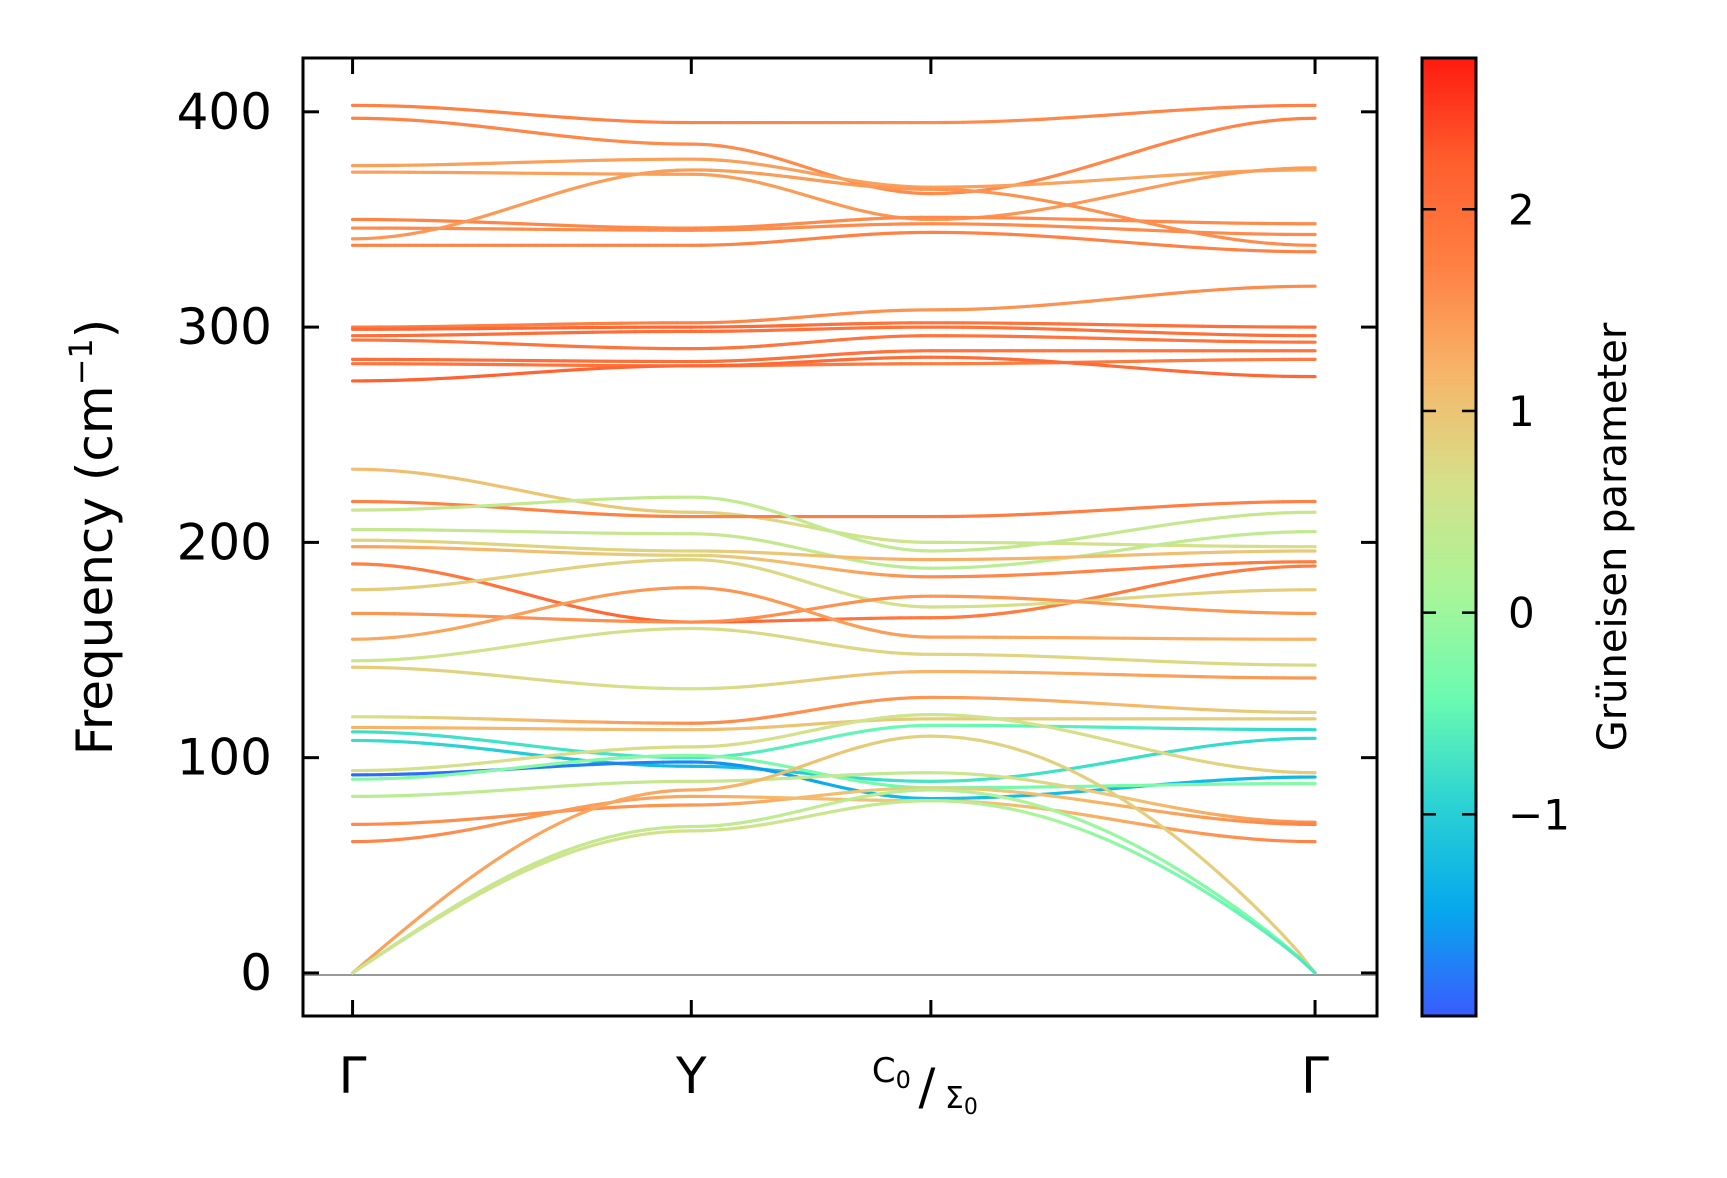 The width and height of the screenshot is (1727, 1178). Describe the element at coordinates (961, 1100) in the screenshot. I see `x-tick-label-bottom: Σ0` at that location.